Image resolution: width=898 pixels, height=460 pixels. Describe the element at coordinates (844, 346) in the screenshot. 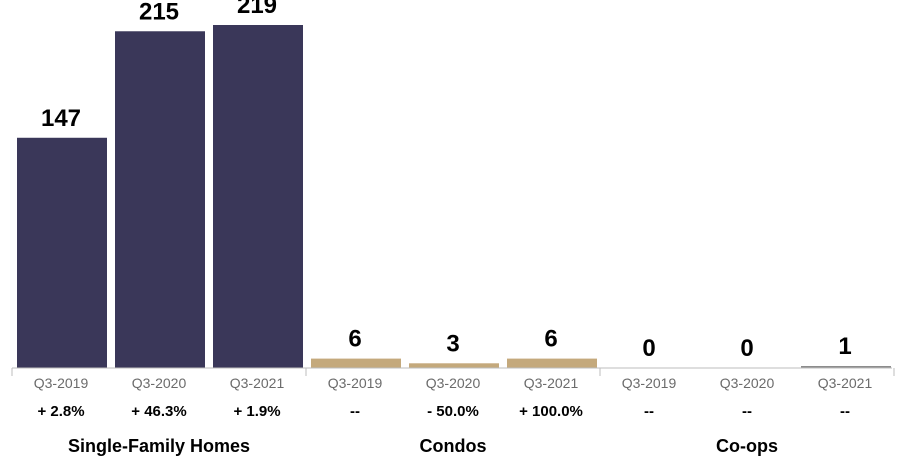

I see `value-label-2-2: 1` at that location.